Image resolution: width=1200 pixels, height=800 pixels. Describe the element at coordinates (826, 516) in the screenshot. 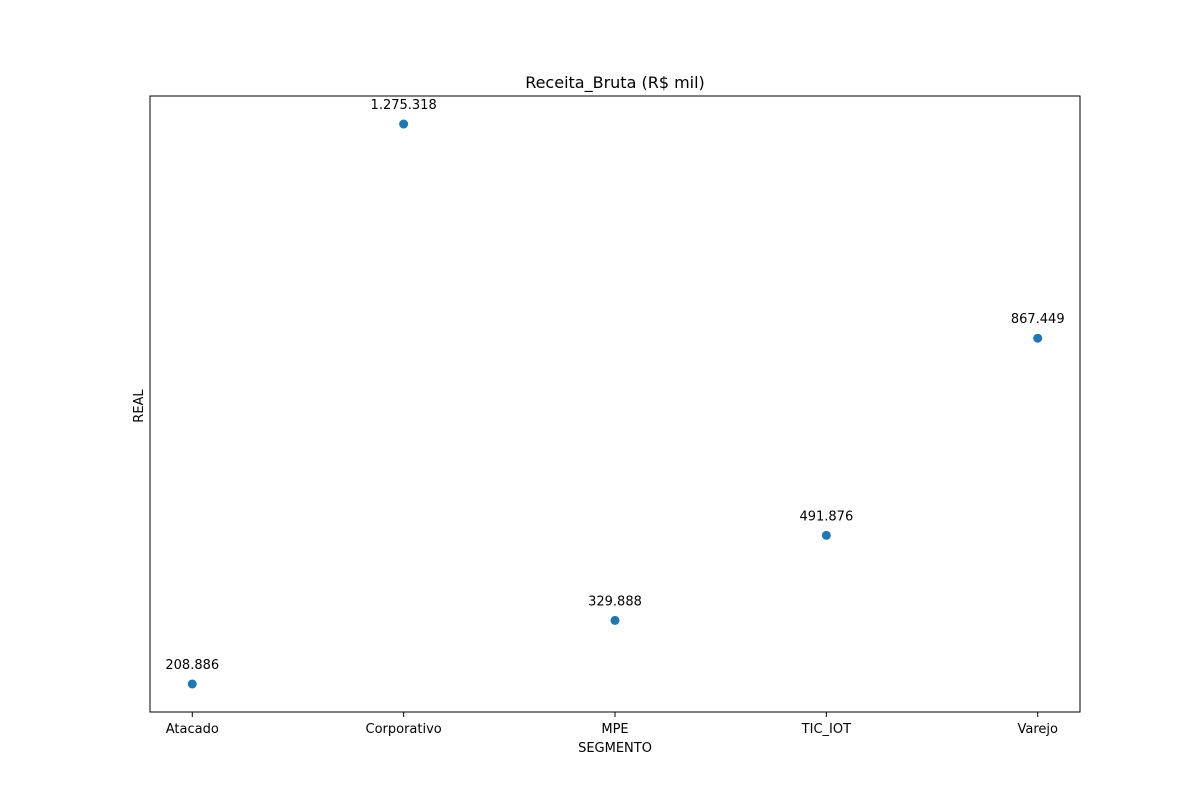

I see `data-label: 491.876` at that location.